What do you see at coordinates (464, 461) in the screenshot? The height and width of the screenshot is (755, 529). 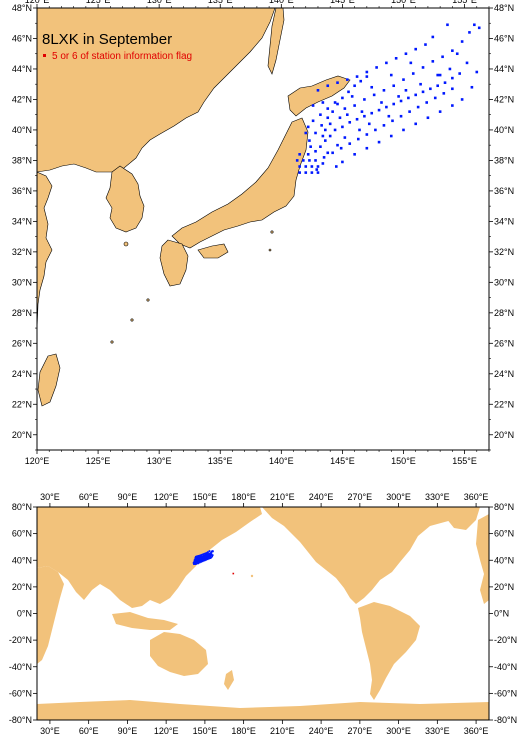 I see `lon-tick-label-bottom: 155°E` at bounding box center [464, 461].